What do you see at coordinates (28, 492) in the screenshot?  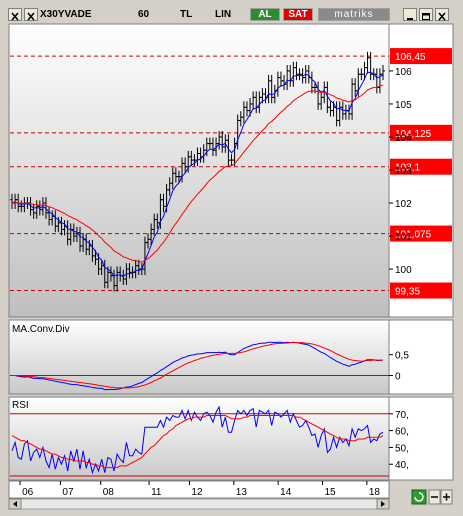 I see `x-tick-label: 06` at bounding box center [28, 492].